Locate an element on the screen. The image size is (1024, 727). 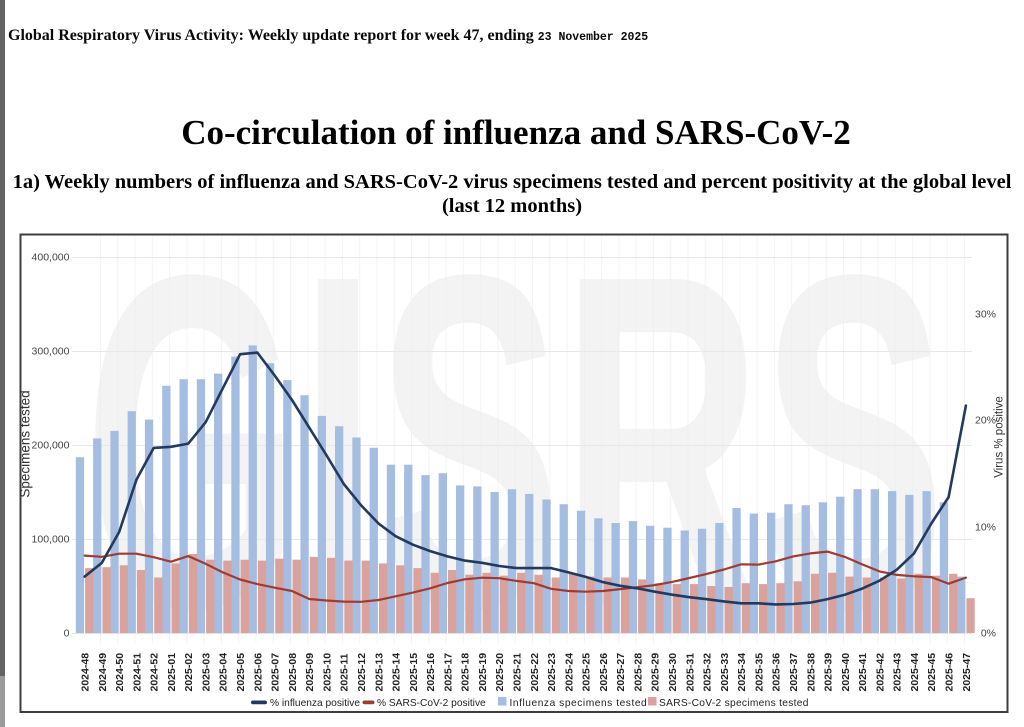
svg-text: % SARS-CoV-2 positive is located at coordinates (431, 703).